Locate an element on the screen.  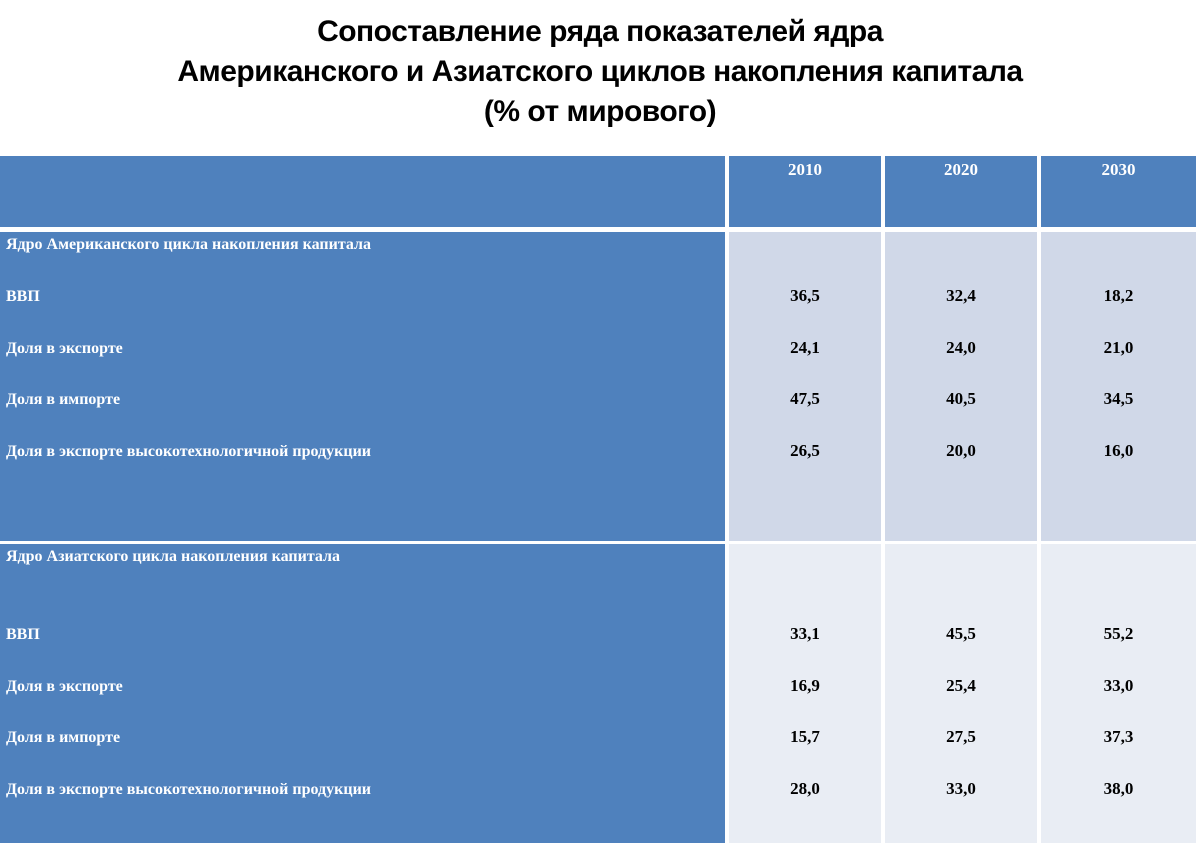
value-cell: 37,3 is located at coordinates (1118, 736).